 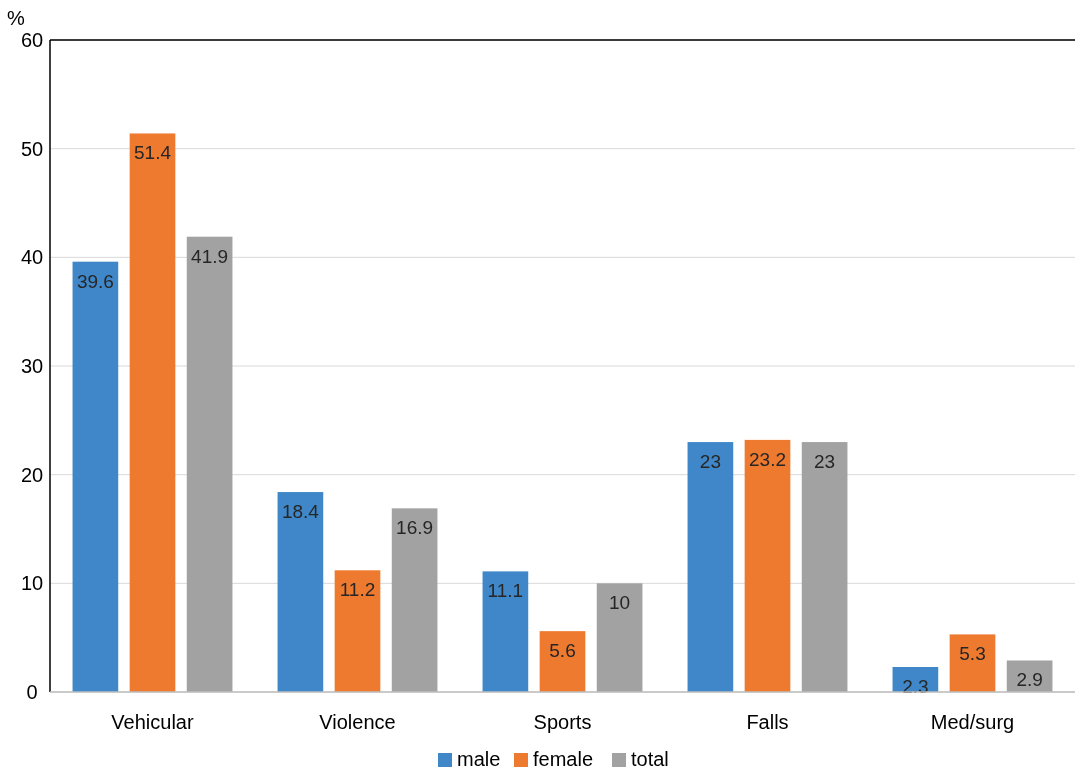 What do you see at coordinates (32, 257) in the screenshot?
I see `y-tick-label: 40` at bounding box center [32, 257].